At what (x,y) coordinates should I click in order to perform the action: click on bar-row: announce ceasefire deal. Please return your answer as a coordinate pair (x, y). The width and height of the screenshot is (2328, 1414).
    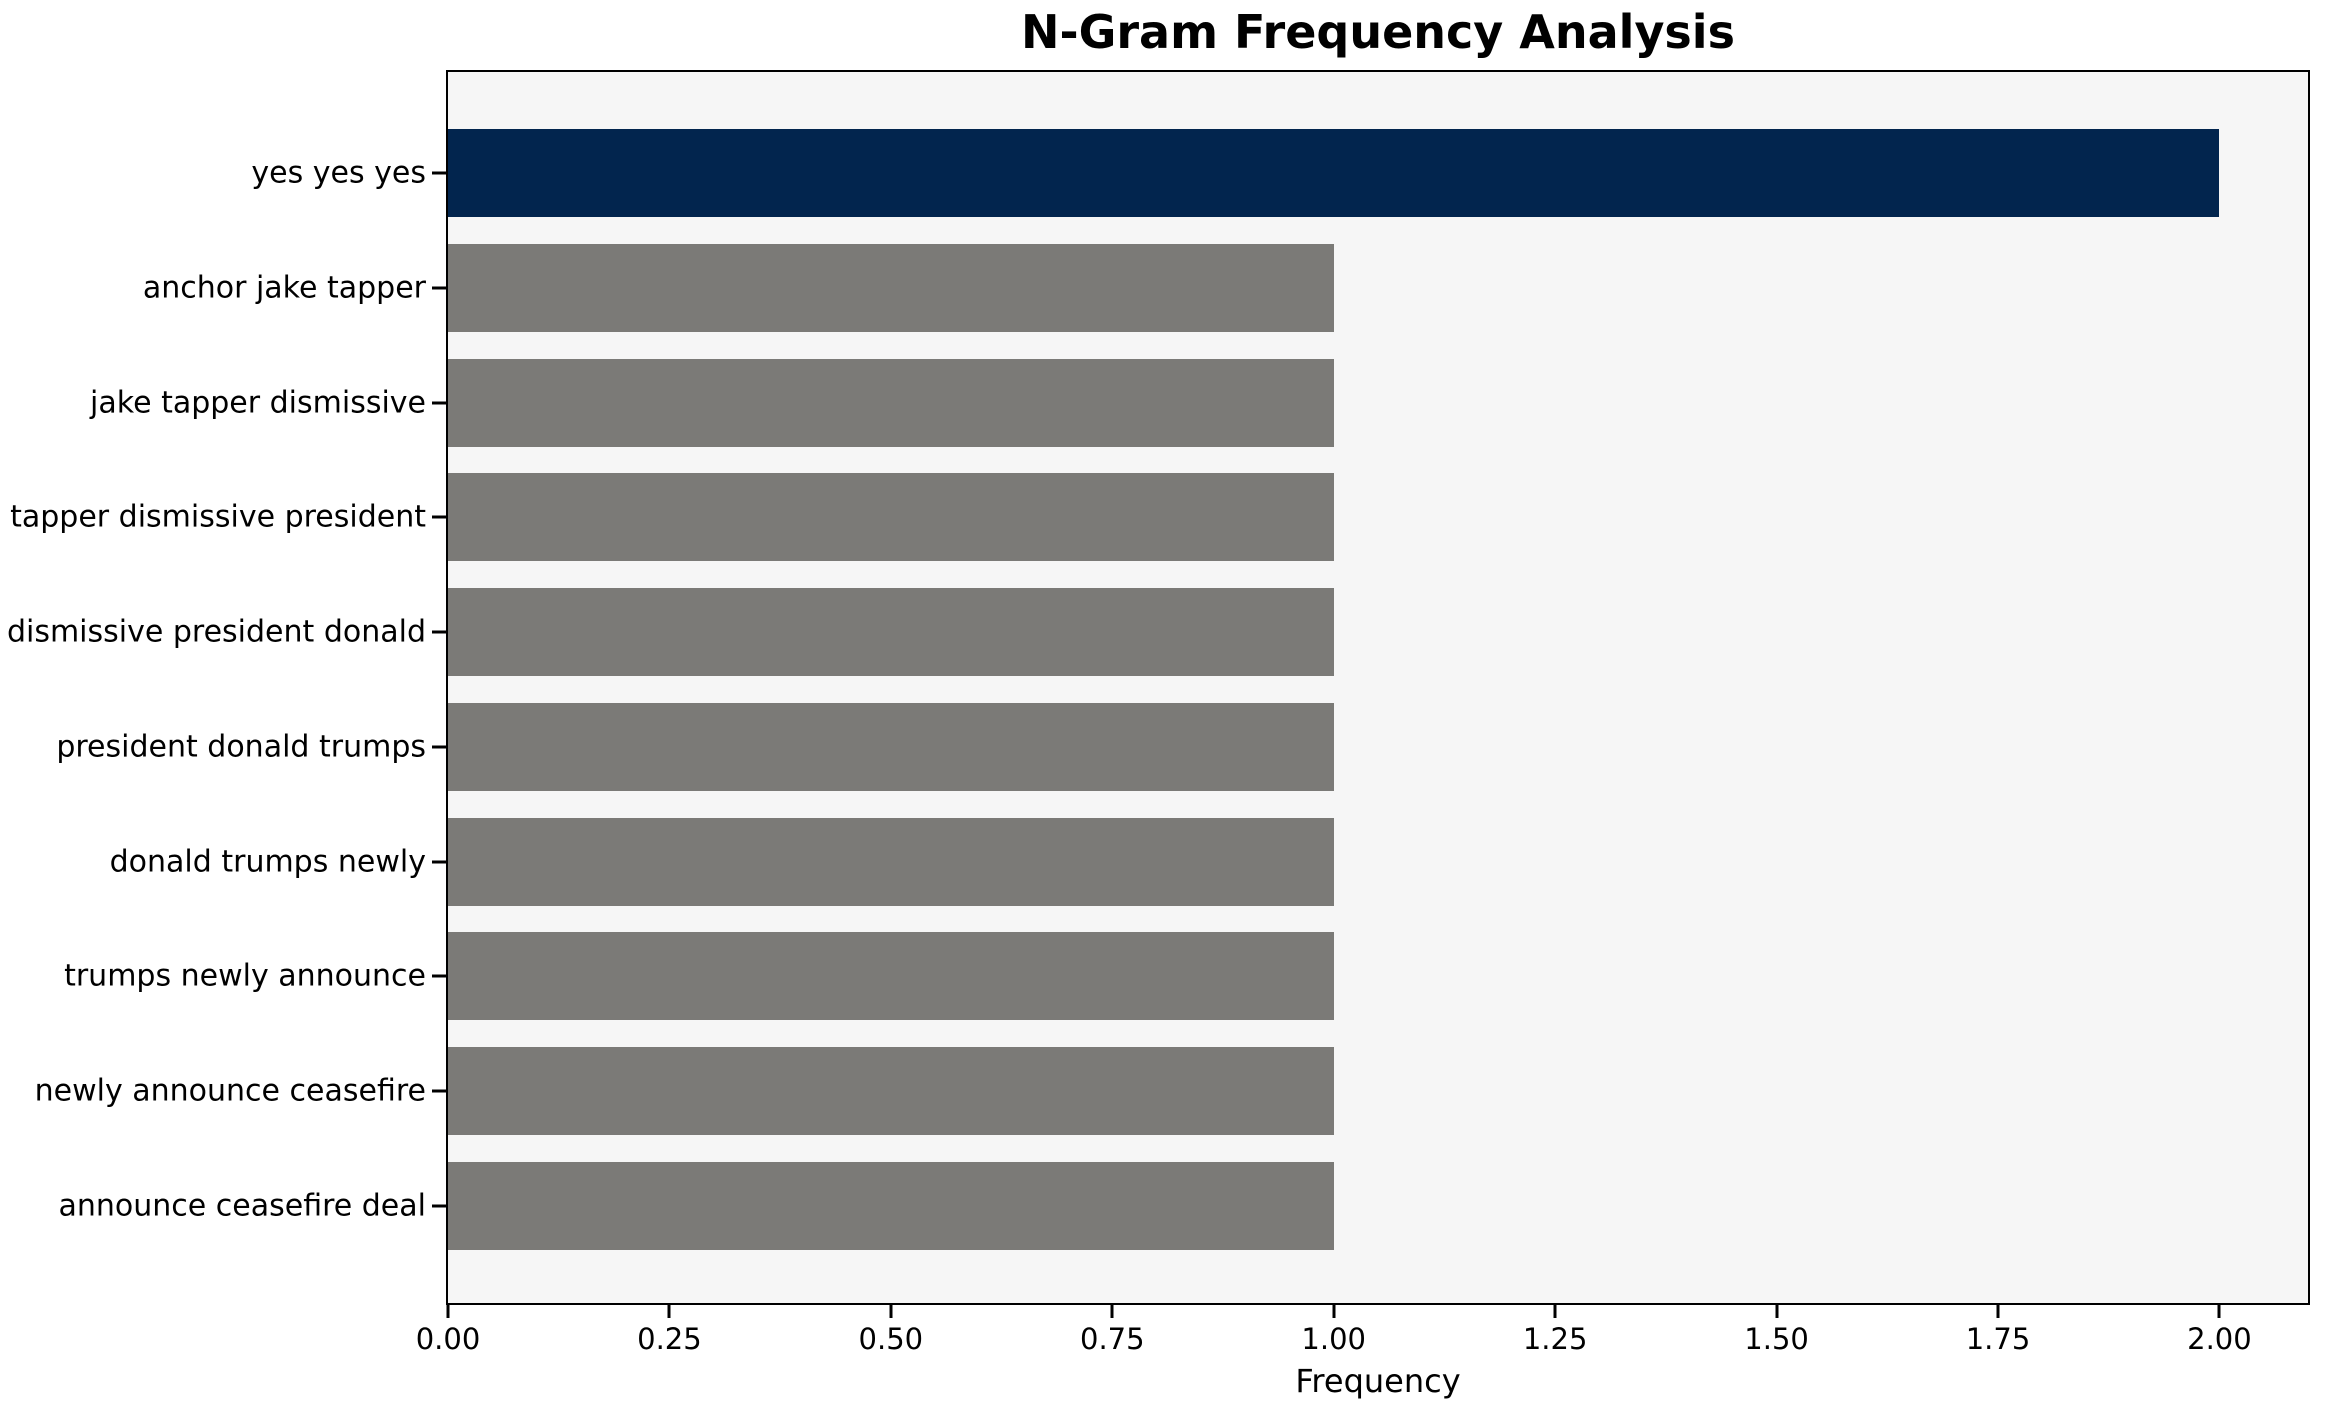
    Looking at the image, I should click on (1183, 1205).